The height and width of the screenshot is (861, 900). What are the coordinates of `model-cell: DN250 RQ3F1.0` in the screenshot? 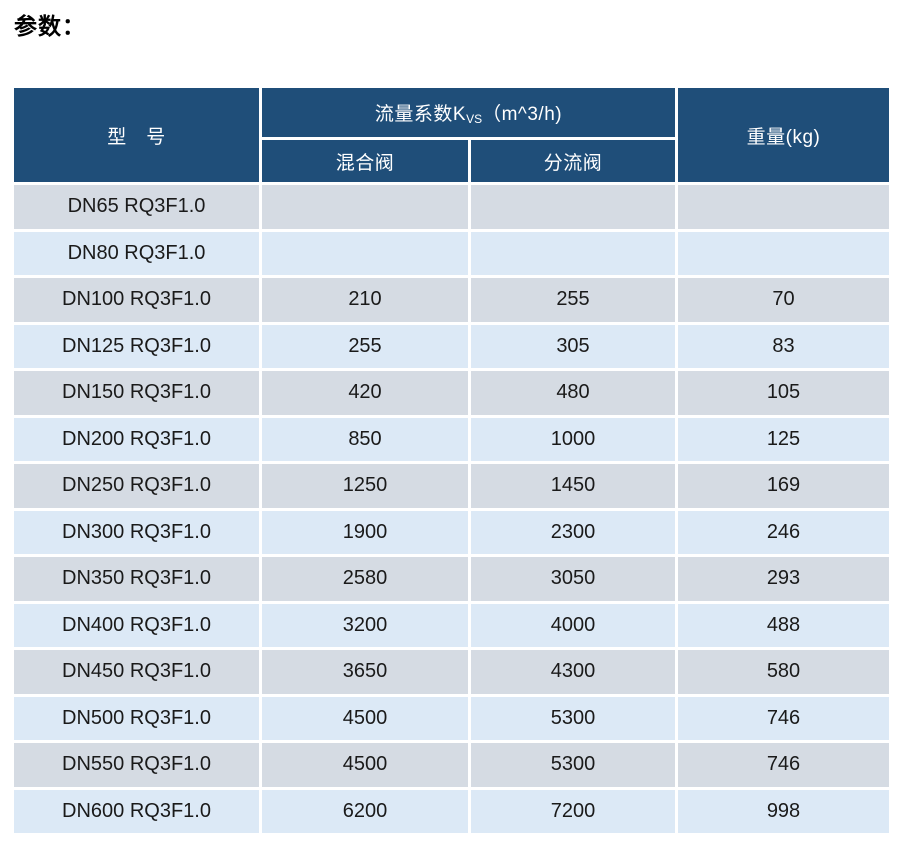 It's located at (136, 486).